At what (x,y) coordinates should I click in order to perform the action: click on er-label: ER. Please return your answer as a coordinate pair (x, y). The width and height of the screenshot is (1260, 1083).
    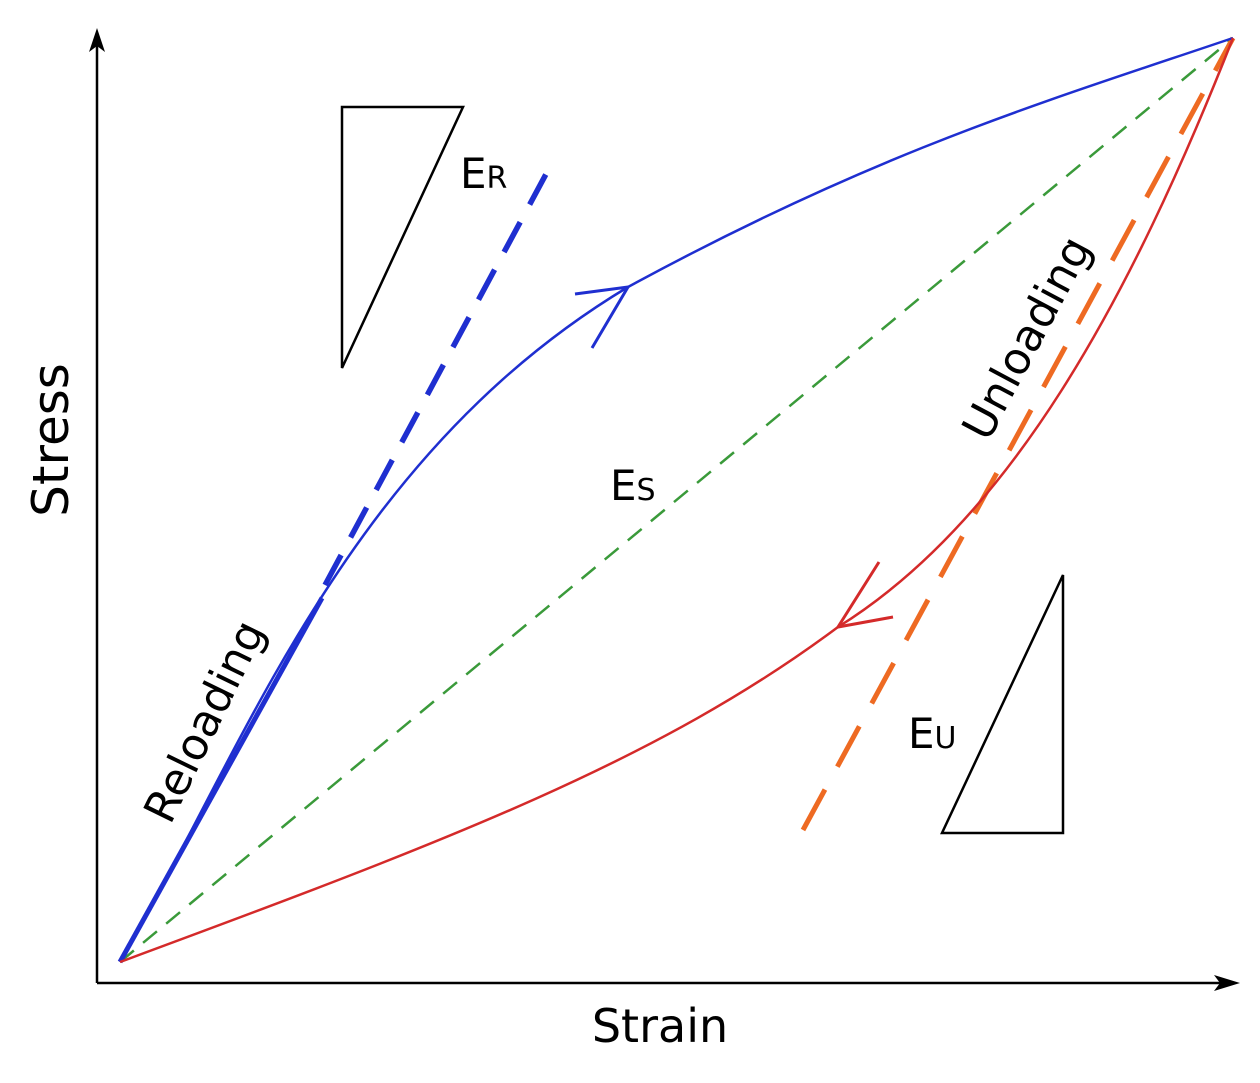
    Looking at the image, I should click on (483, 173).